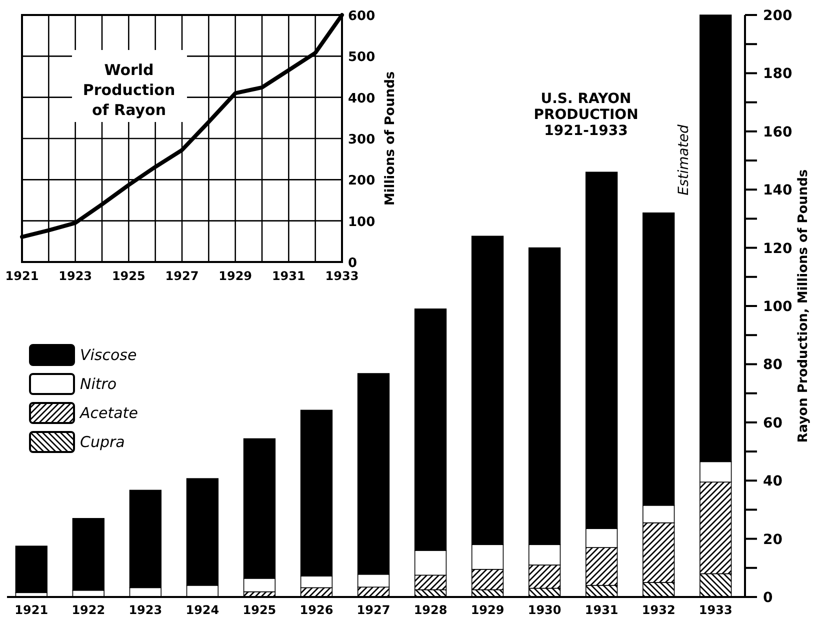  I want to click on x-tick-label: 1922, so click(89, 610).